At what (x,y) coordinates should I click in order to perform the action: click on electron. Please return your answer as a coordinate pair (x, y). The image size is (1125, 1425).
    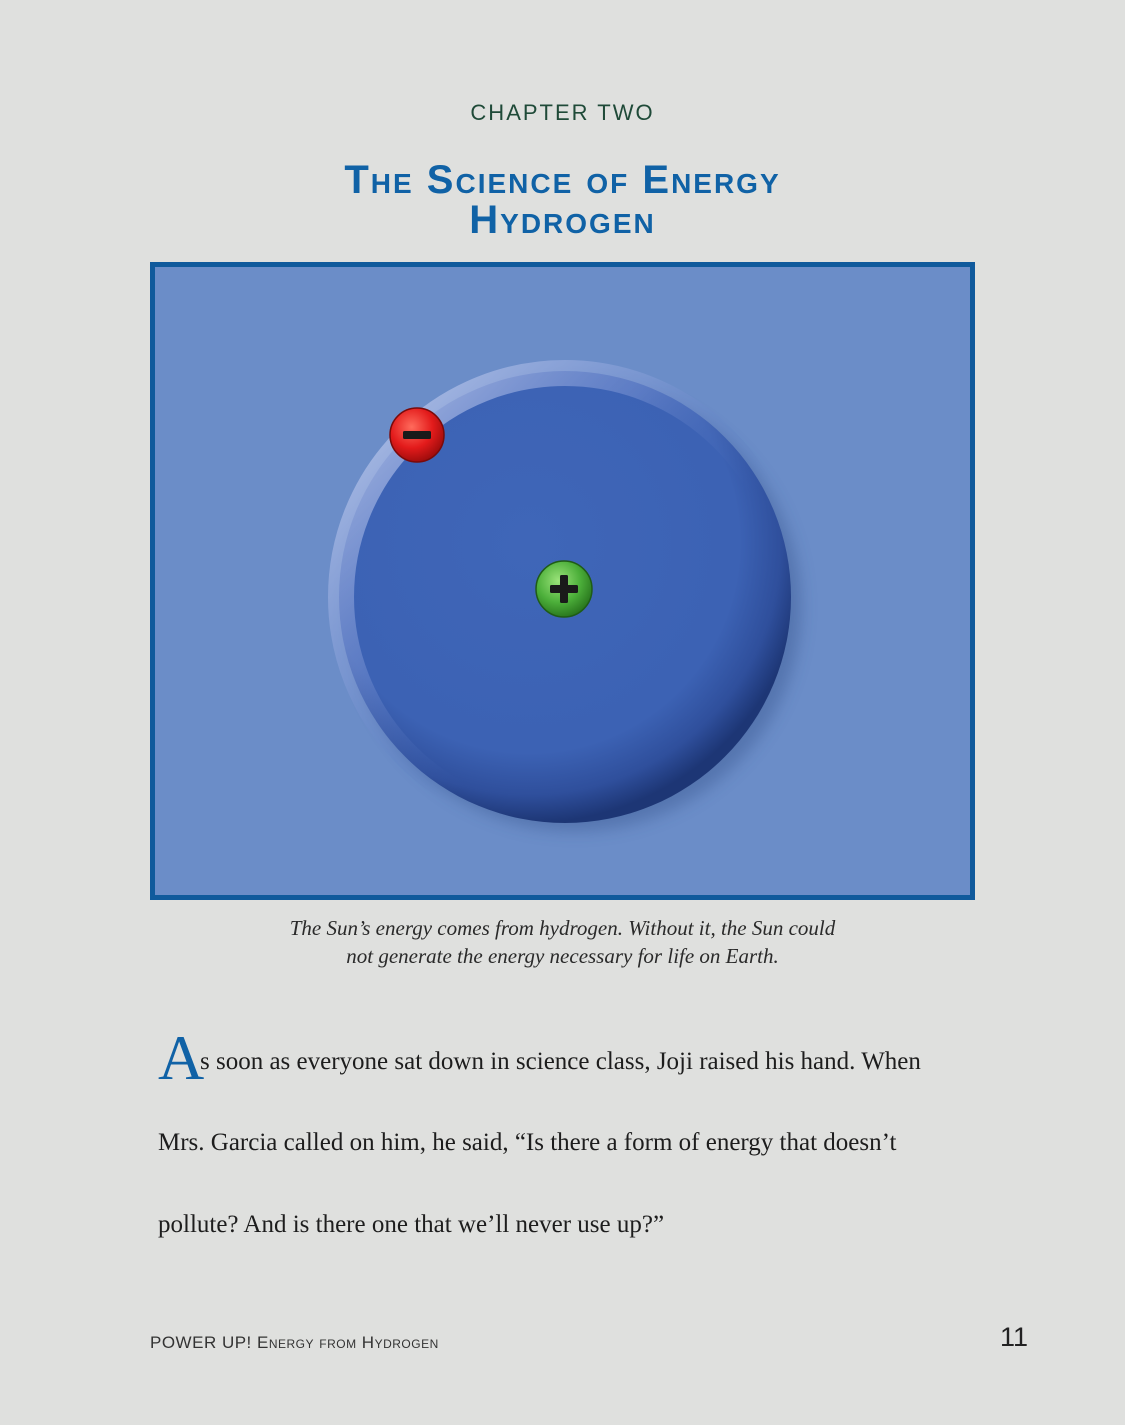
    Looking at the image, I should click on (417, 435).